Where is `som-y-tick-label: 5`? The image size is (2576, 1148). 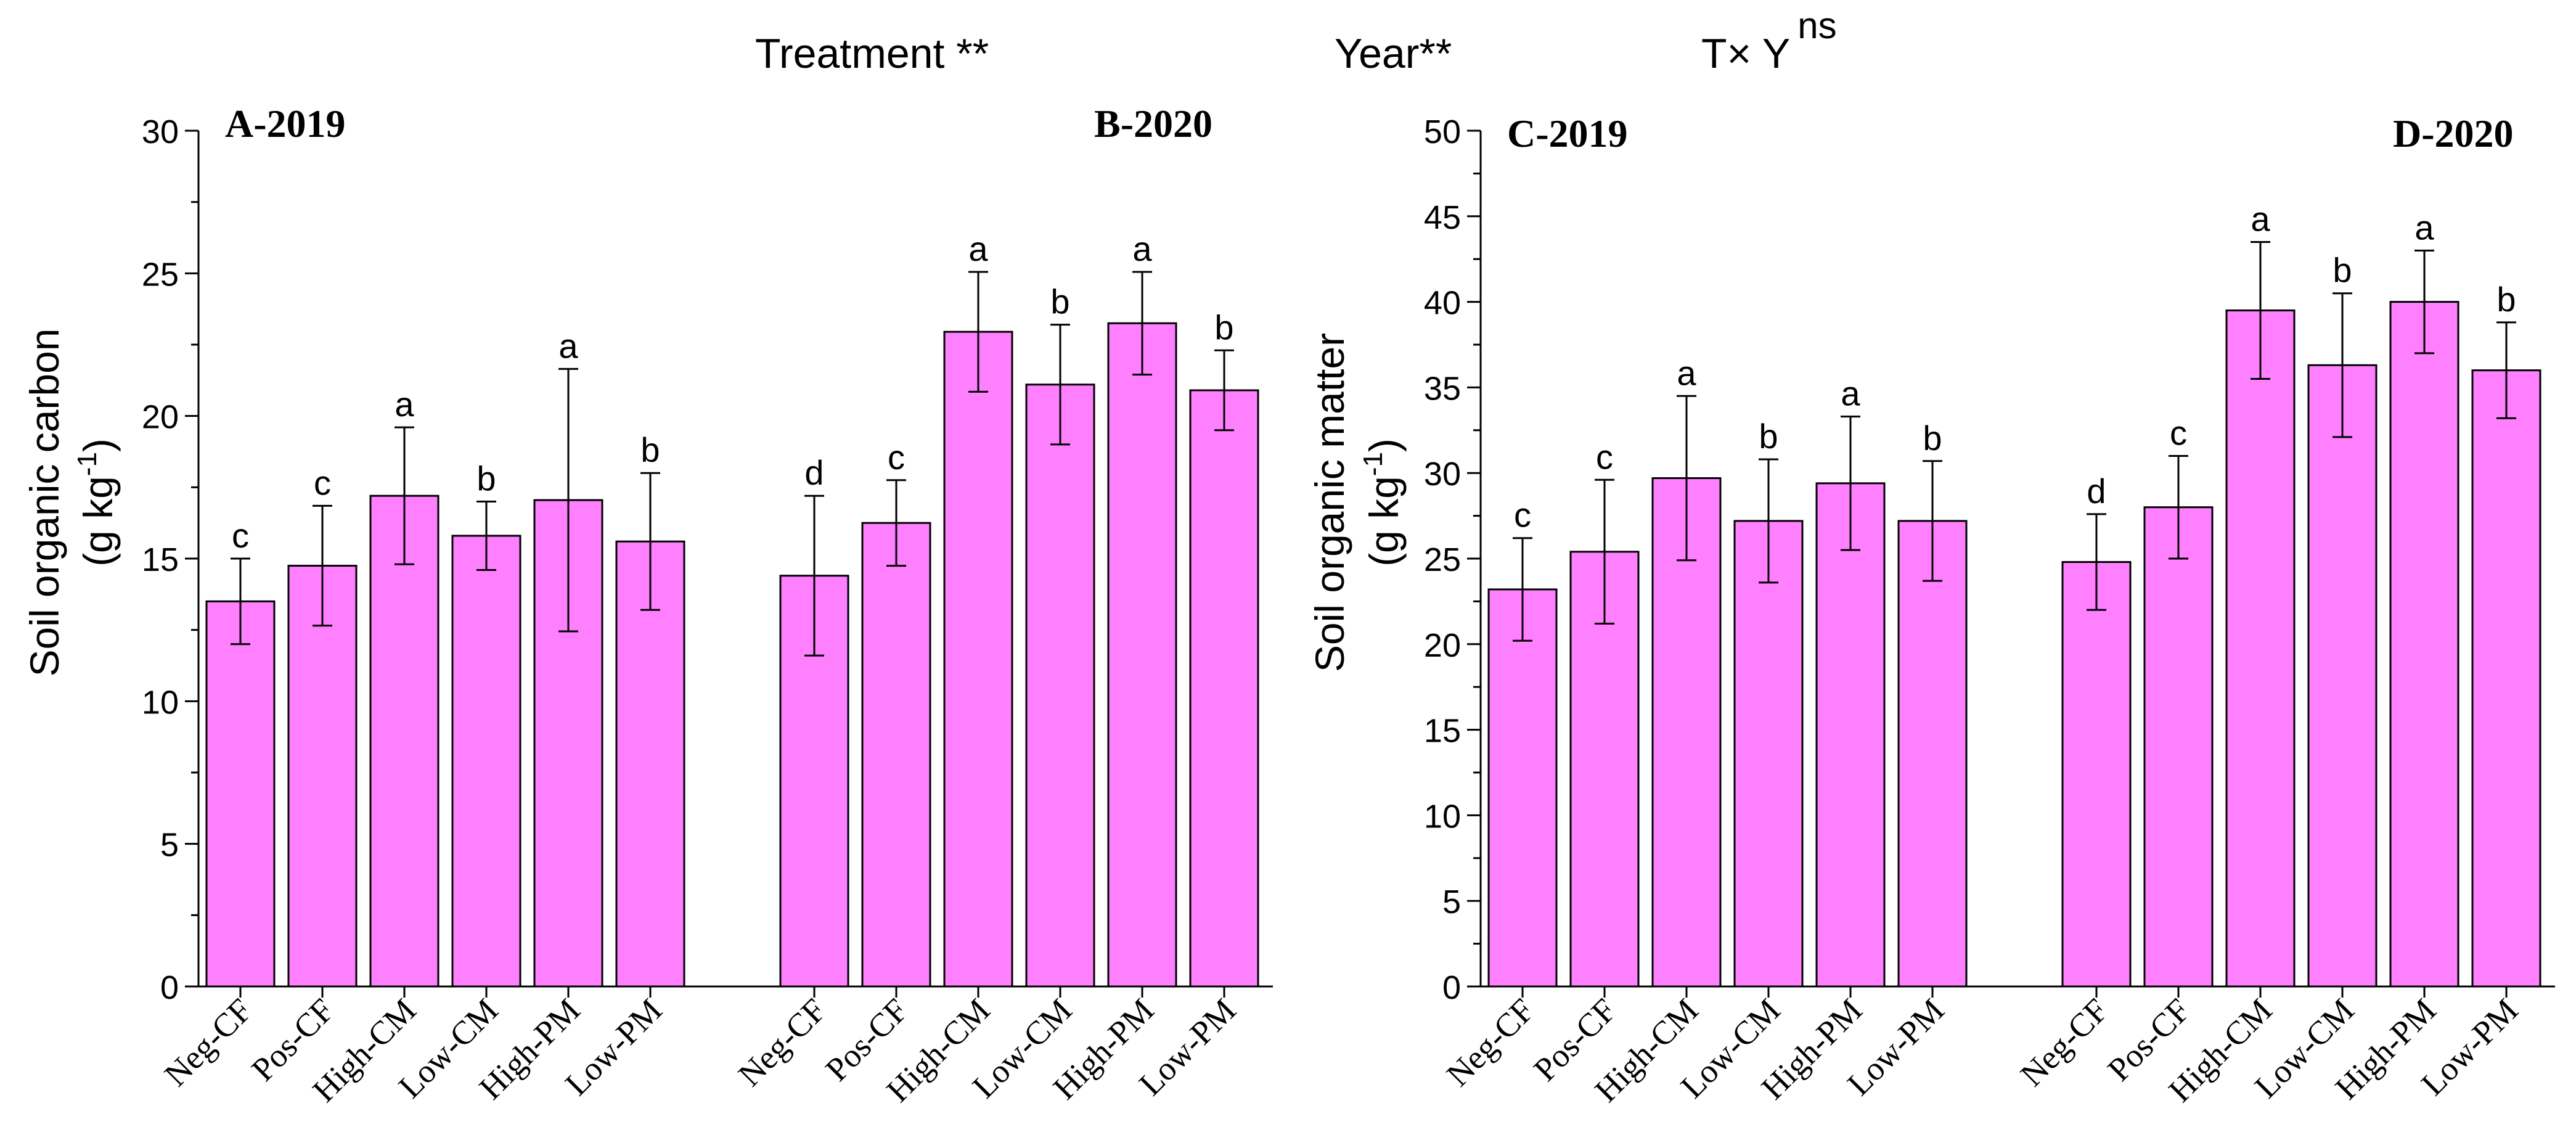 som-y-tick-label: 5 is located at coordinates (1451, 902).